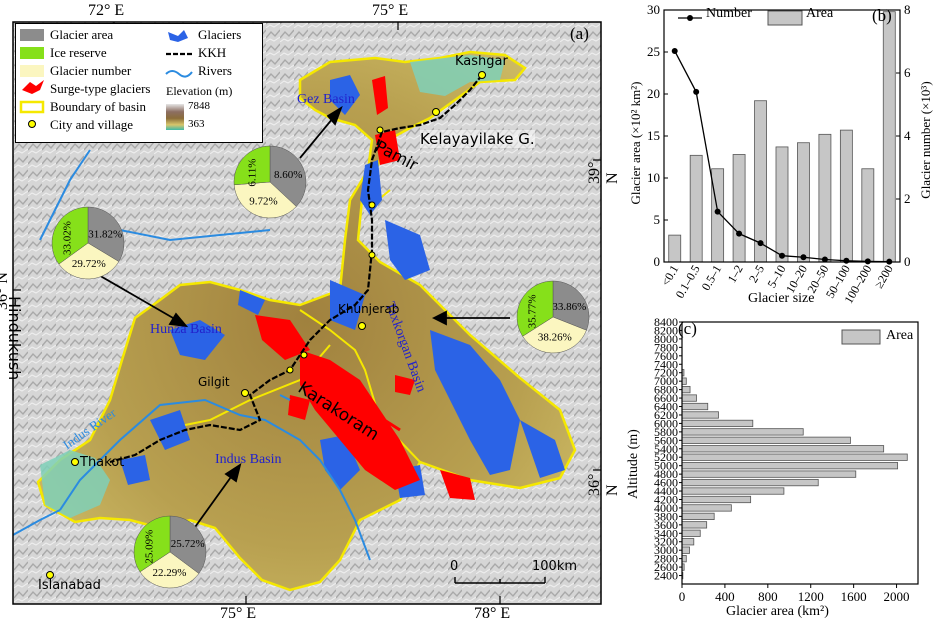  I want to click on y-tick-label: 2400, so click(666, 576).